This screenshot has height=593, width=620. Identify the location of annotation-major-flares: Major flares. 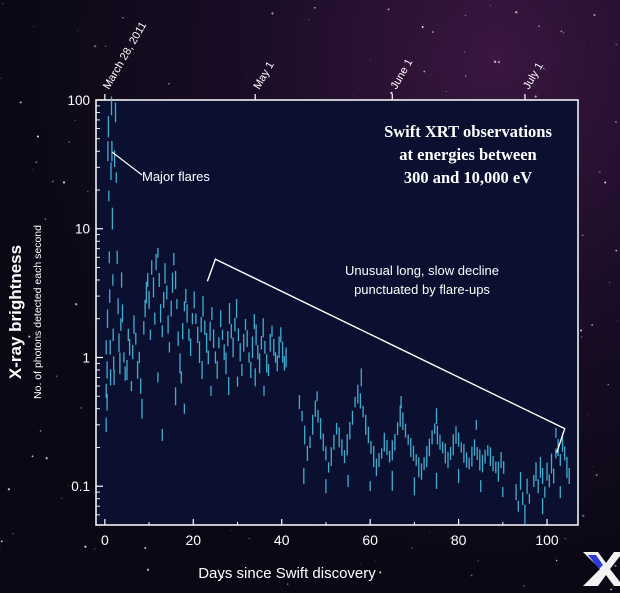
(176, 176).